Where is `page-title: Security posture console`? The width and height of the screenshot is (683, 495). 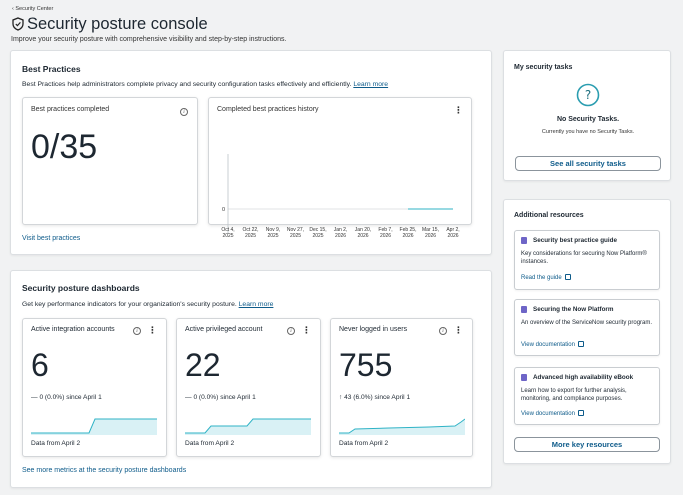 page-title: Security posture console is located at coordinates (117, 24).